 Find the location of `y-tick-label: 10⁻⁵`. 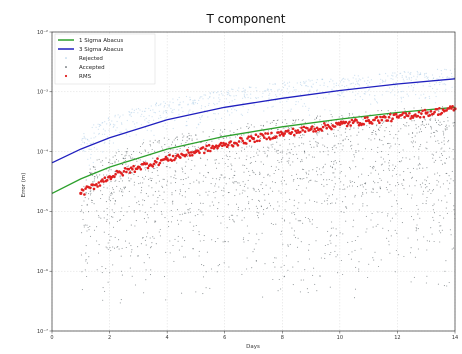

y-tick-label: 10⁻⁵ is located at coordinates (42, 212).